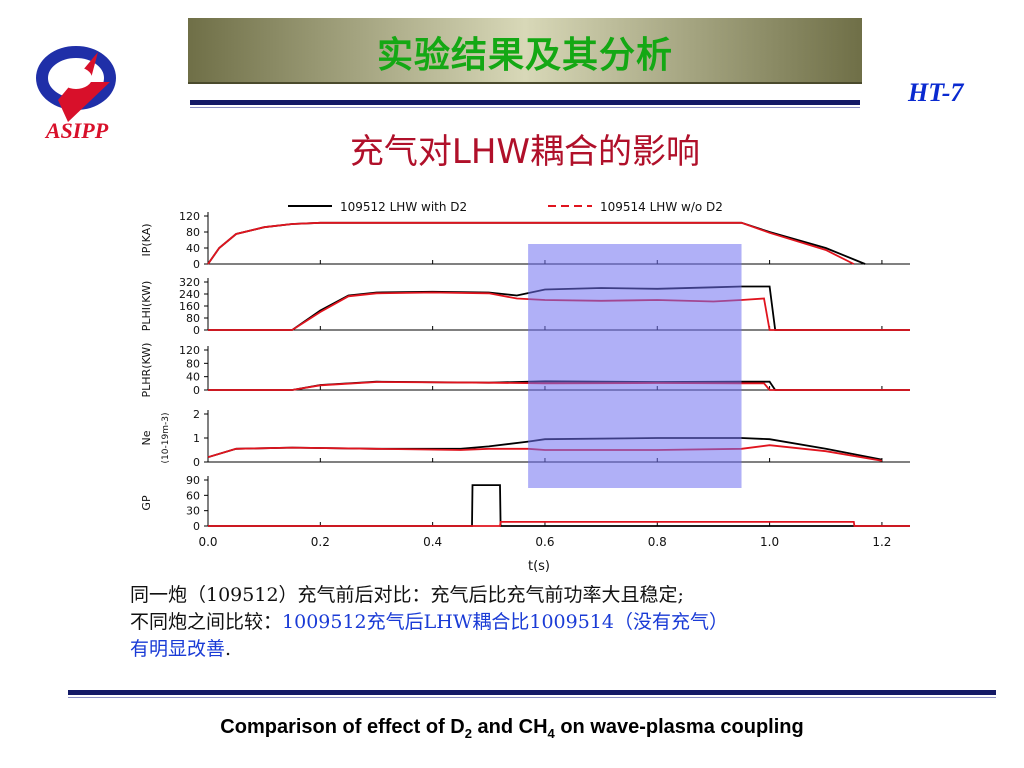  Describe the element at coordinates (189, 350) in the screenshot. I see `panel-3-ytick-label-1: 120` at that location.